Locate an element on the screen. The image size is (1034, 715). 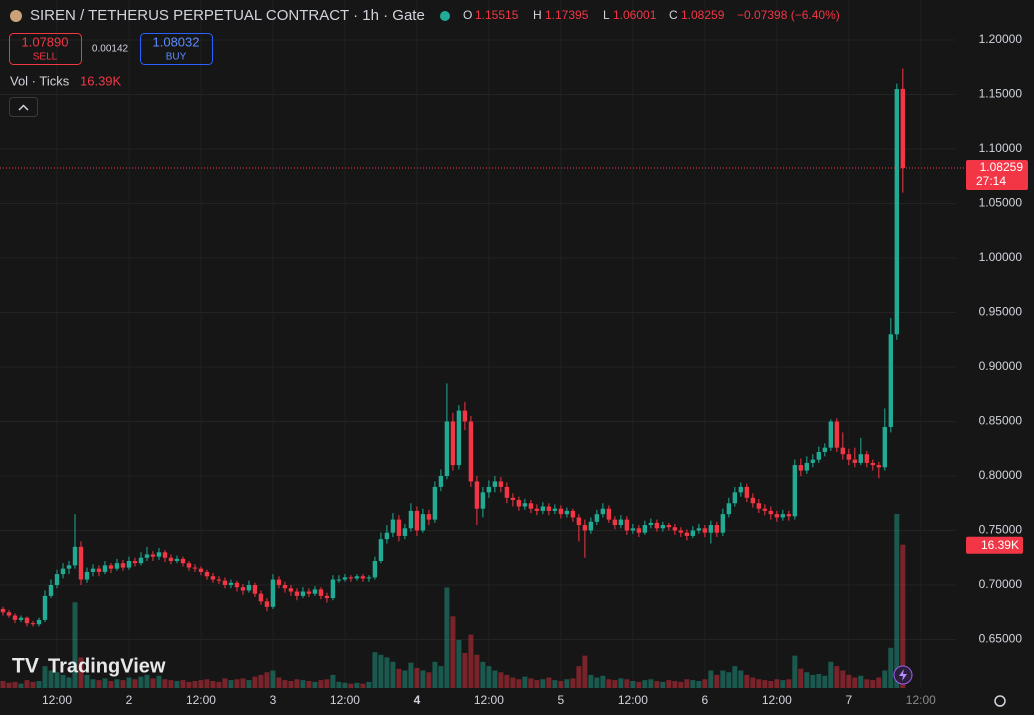
buy-button is located at coordinates (176, 49).